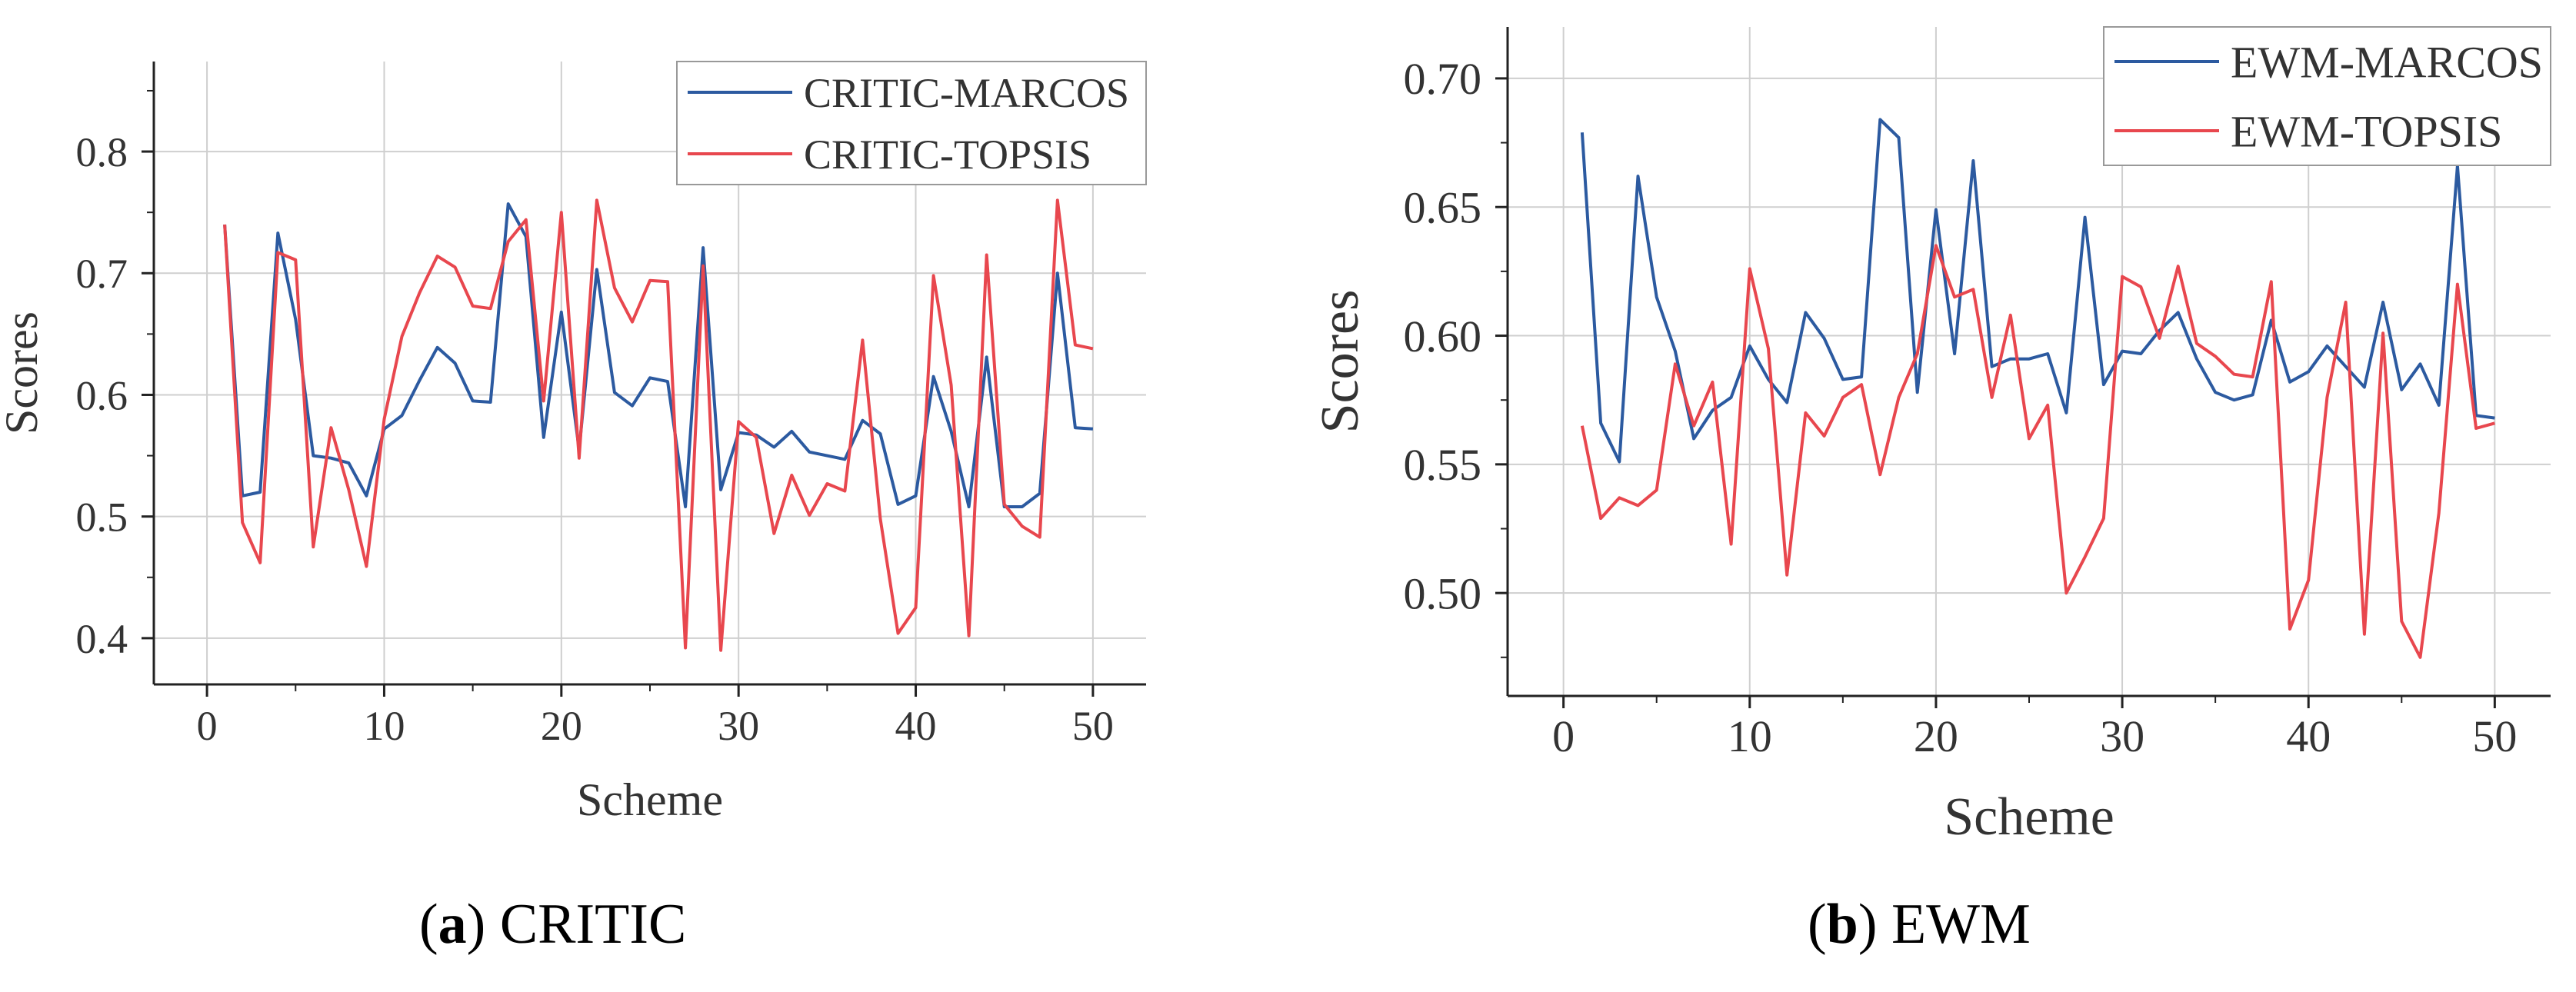 The height and width of the screenshot is (992, 2576). I want to click on chart-b-series-topsis-line, so click(2037, 451).